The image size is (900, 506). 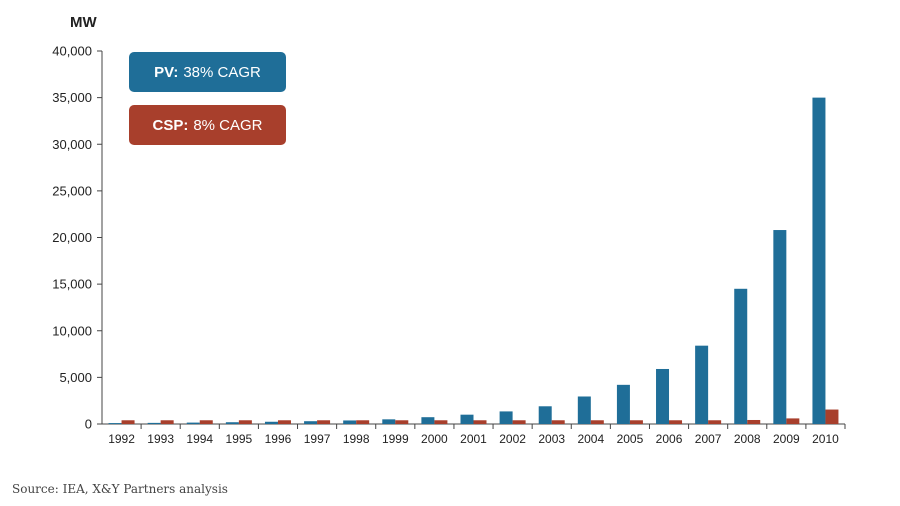 What do you see at coordinates (715, 422) in the screenshot?
I see `bar-csp-2007` at bounding box center [715, 422].